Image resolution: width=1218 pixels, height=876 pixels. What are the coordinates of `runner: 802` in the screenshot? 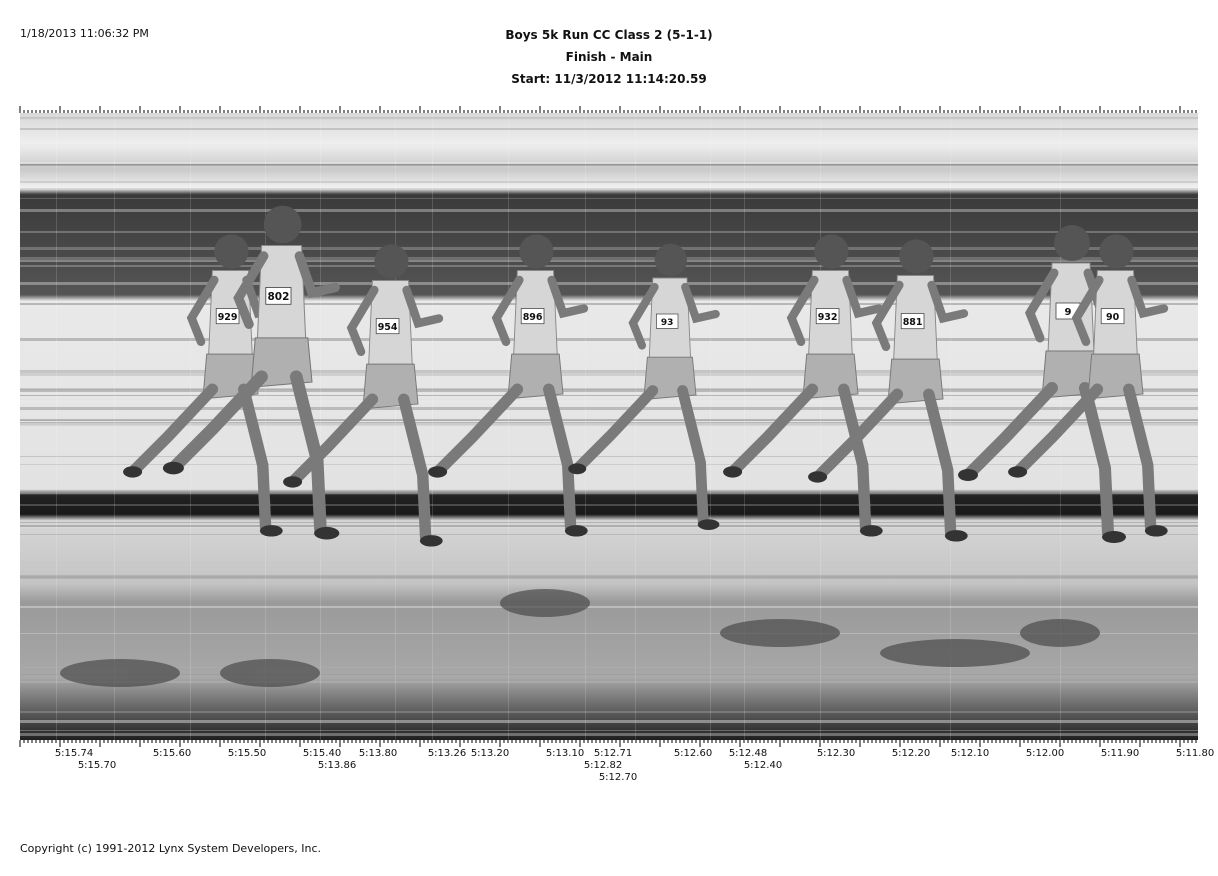 It's located at (251, 372).